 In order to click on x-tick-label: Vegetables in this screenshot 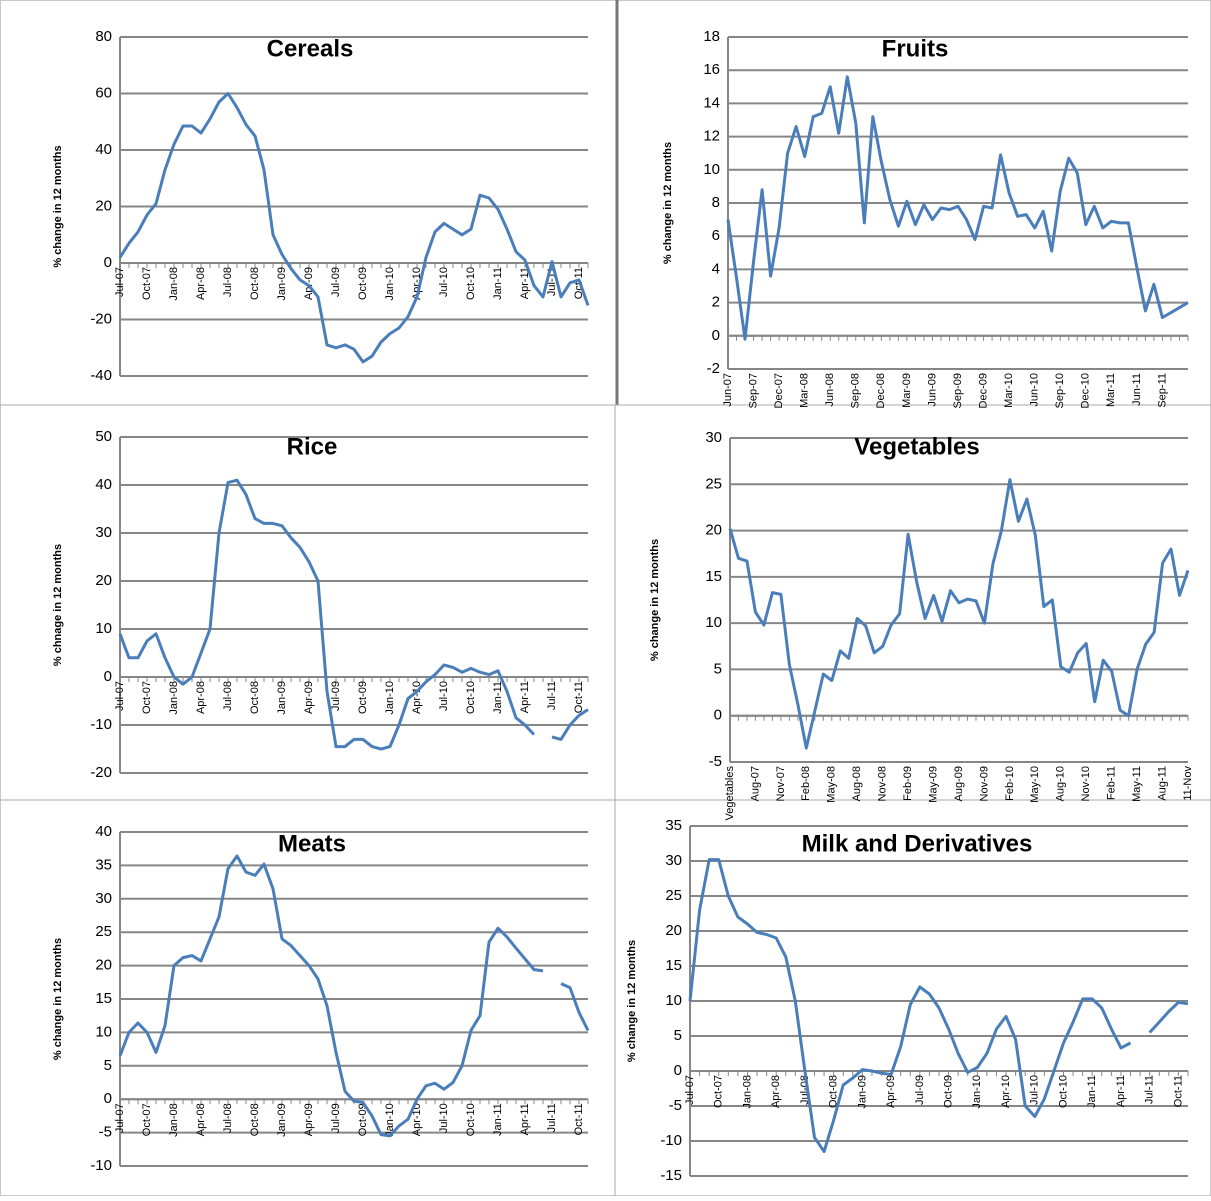, I will do `click(730, 793)`.